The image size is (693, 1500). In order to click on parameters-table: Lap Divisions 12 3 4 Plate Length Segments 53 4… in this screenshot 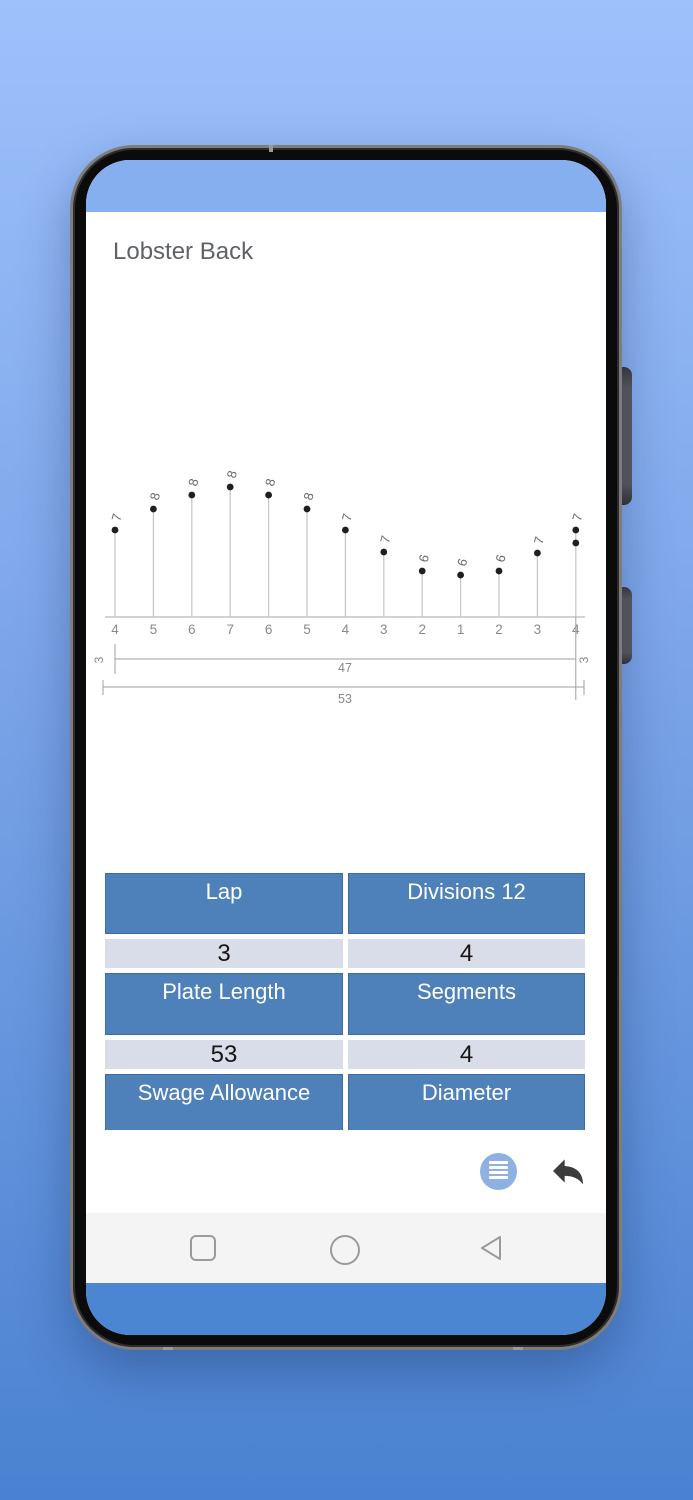, I will do `click(345, 1001)`.